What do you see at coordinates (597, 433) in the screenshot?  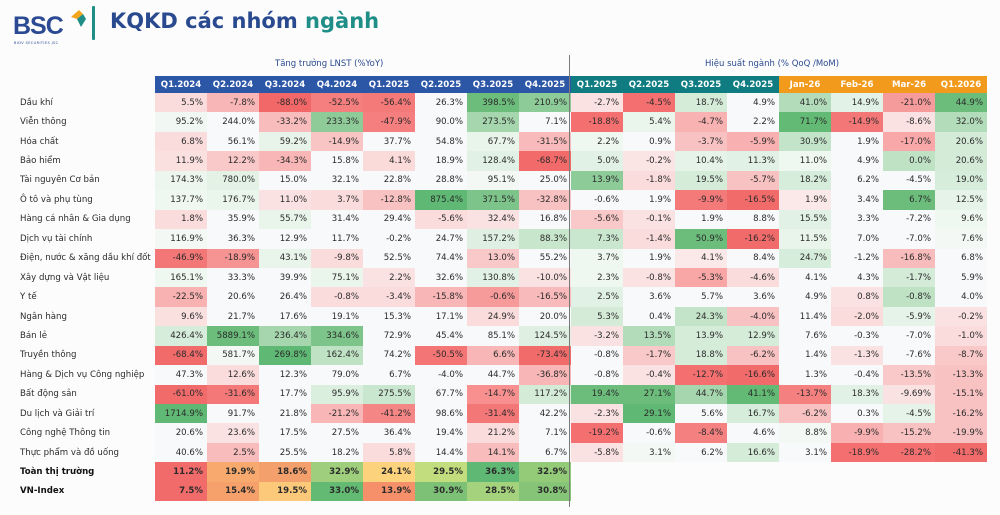 I see `perf-cell: -19.2%` at bounding box center [597, 433].